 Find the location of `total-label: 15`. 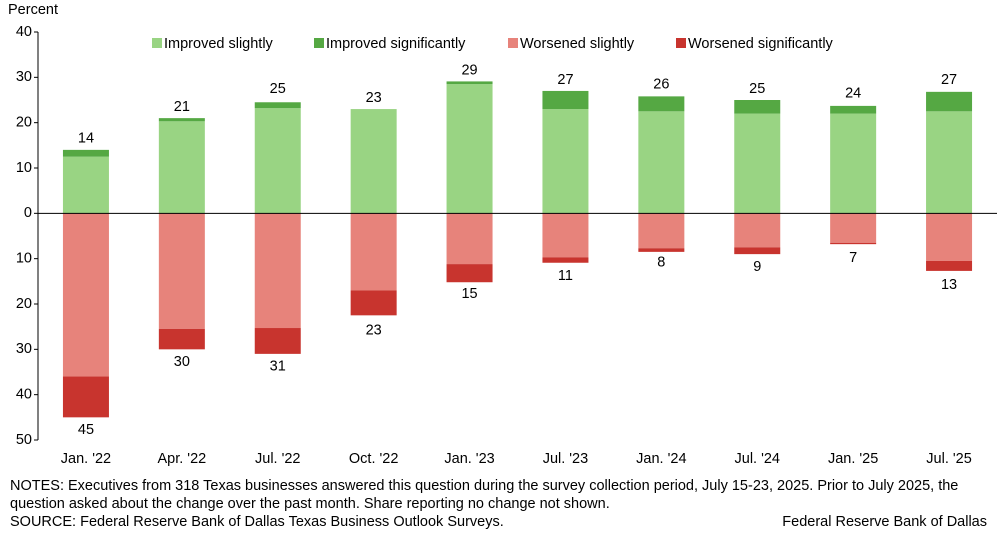

total-label: 15 is located at coordinates (469, 294).